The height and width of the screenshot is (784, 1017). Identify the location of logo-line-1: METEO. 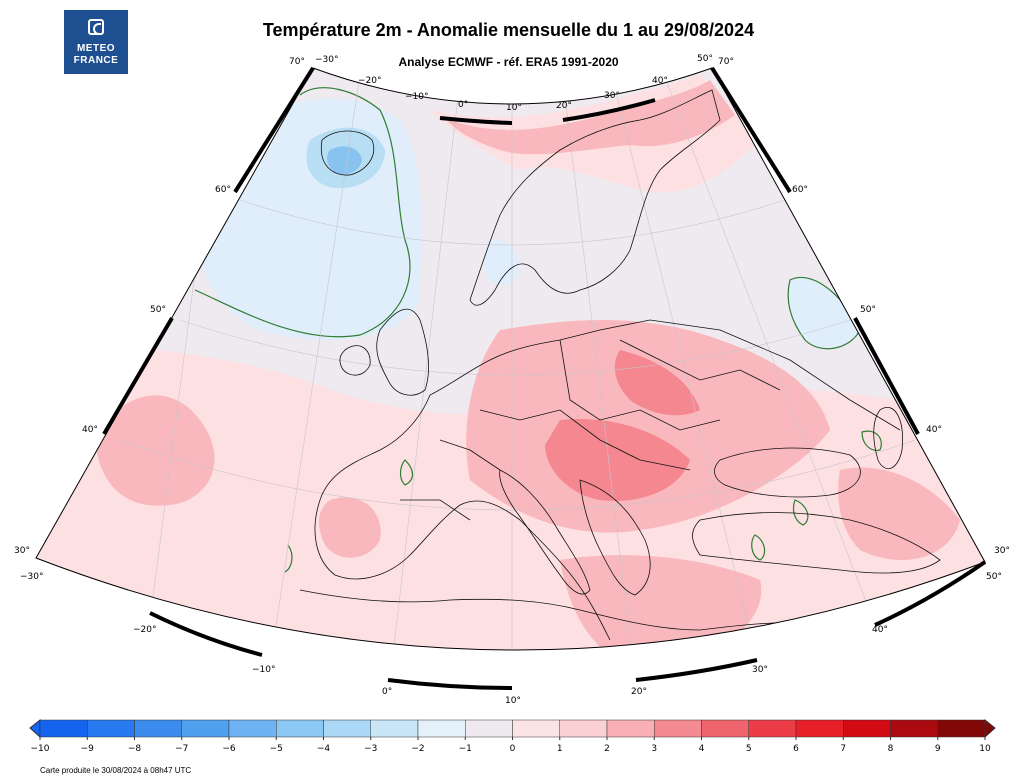
(96, 48).